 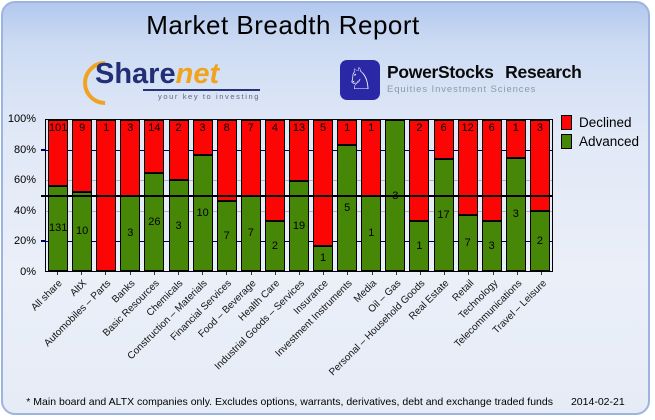 I want to click on bar-retail: 12 7, so click(x=468, y=195).